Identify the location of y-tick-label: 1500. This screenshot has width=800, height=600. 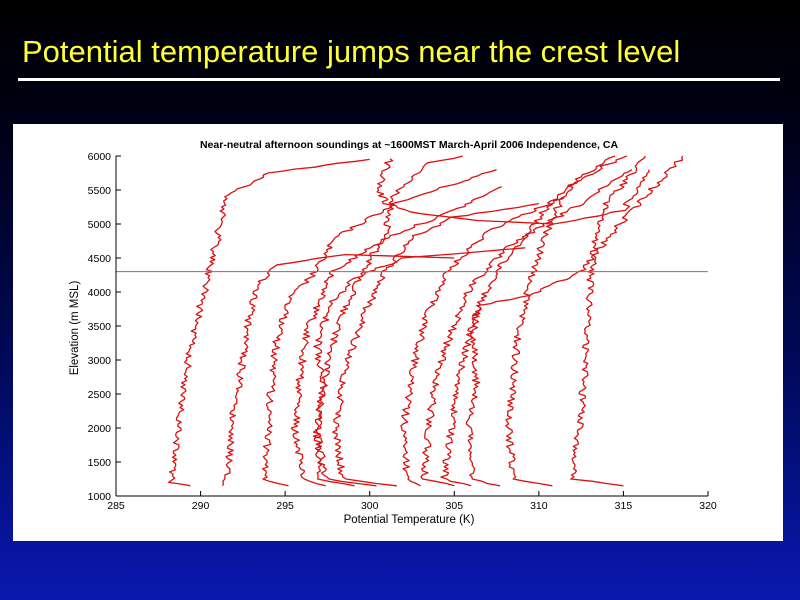
(100, 463).